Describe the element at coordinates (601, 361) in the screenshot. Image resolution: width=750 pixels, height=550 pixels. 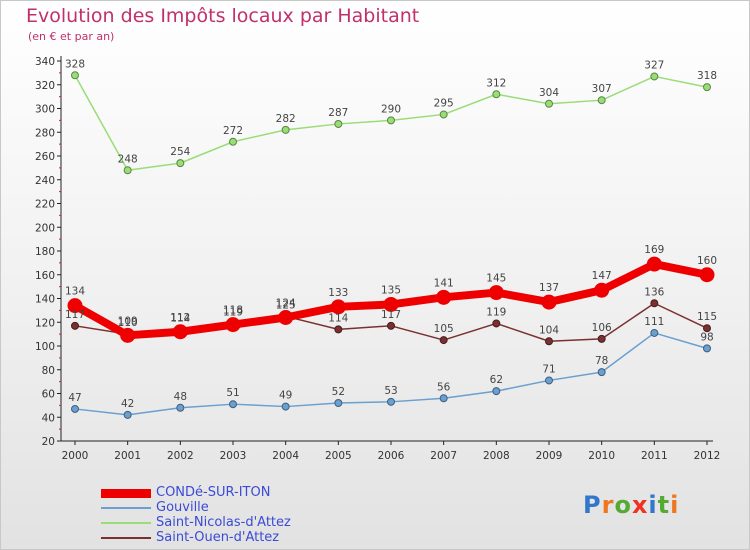
I see `data-label-gouville: 78` at that location.